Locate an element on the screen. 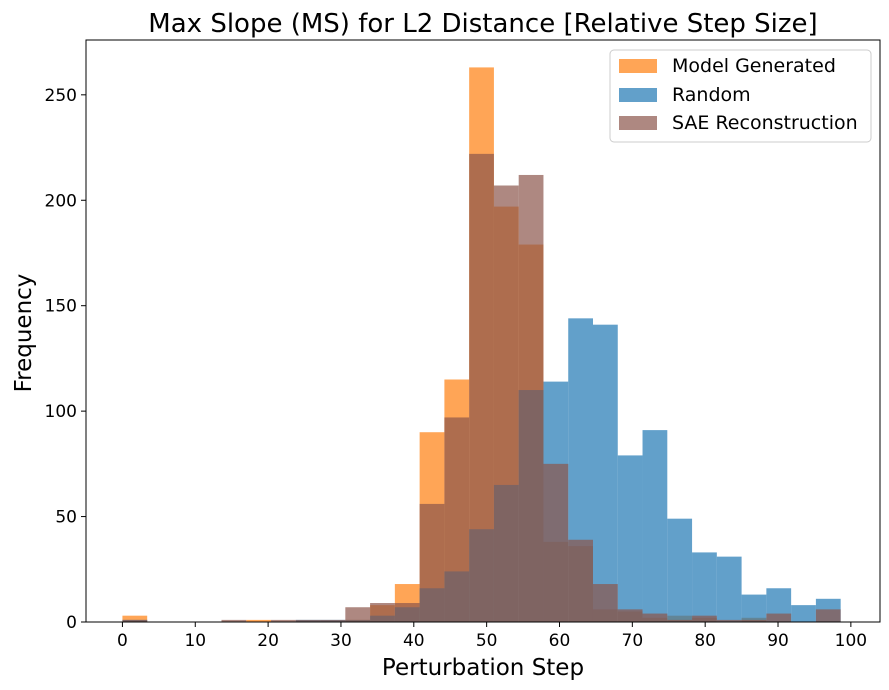  y-axis-ticks: 0 50 100 150 200 250 is located at coordinates (65, 359).